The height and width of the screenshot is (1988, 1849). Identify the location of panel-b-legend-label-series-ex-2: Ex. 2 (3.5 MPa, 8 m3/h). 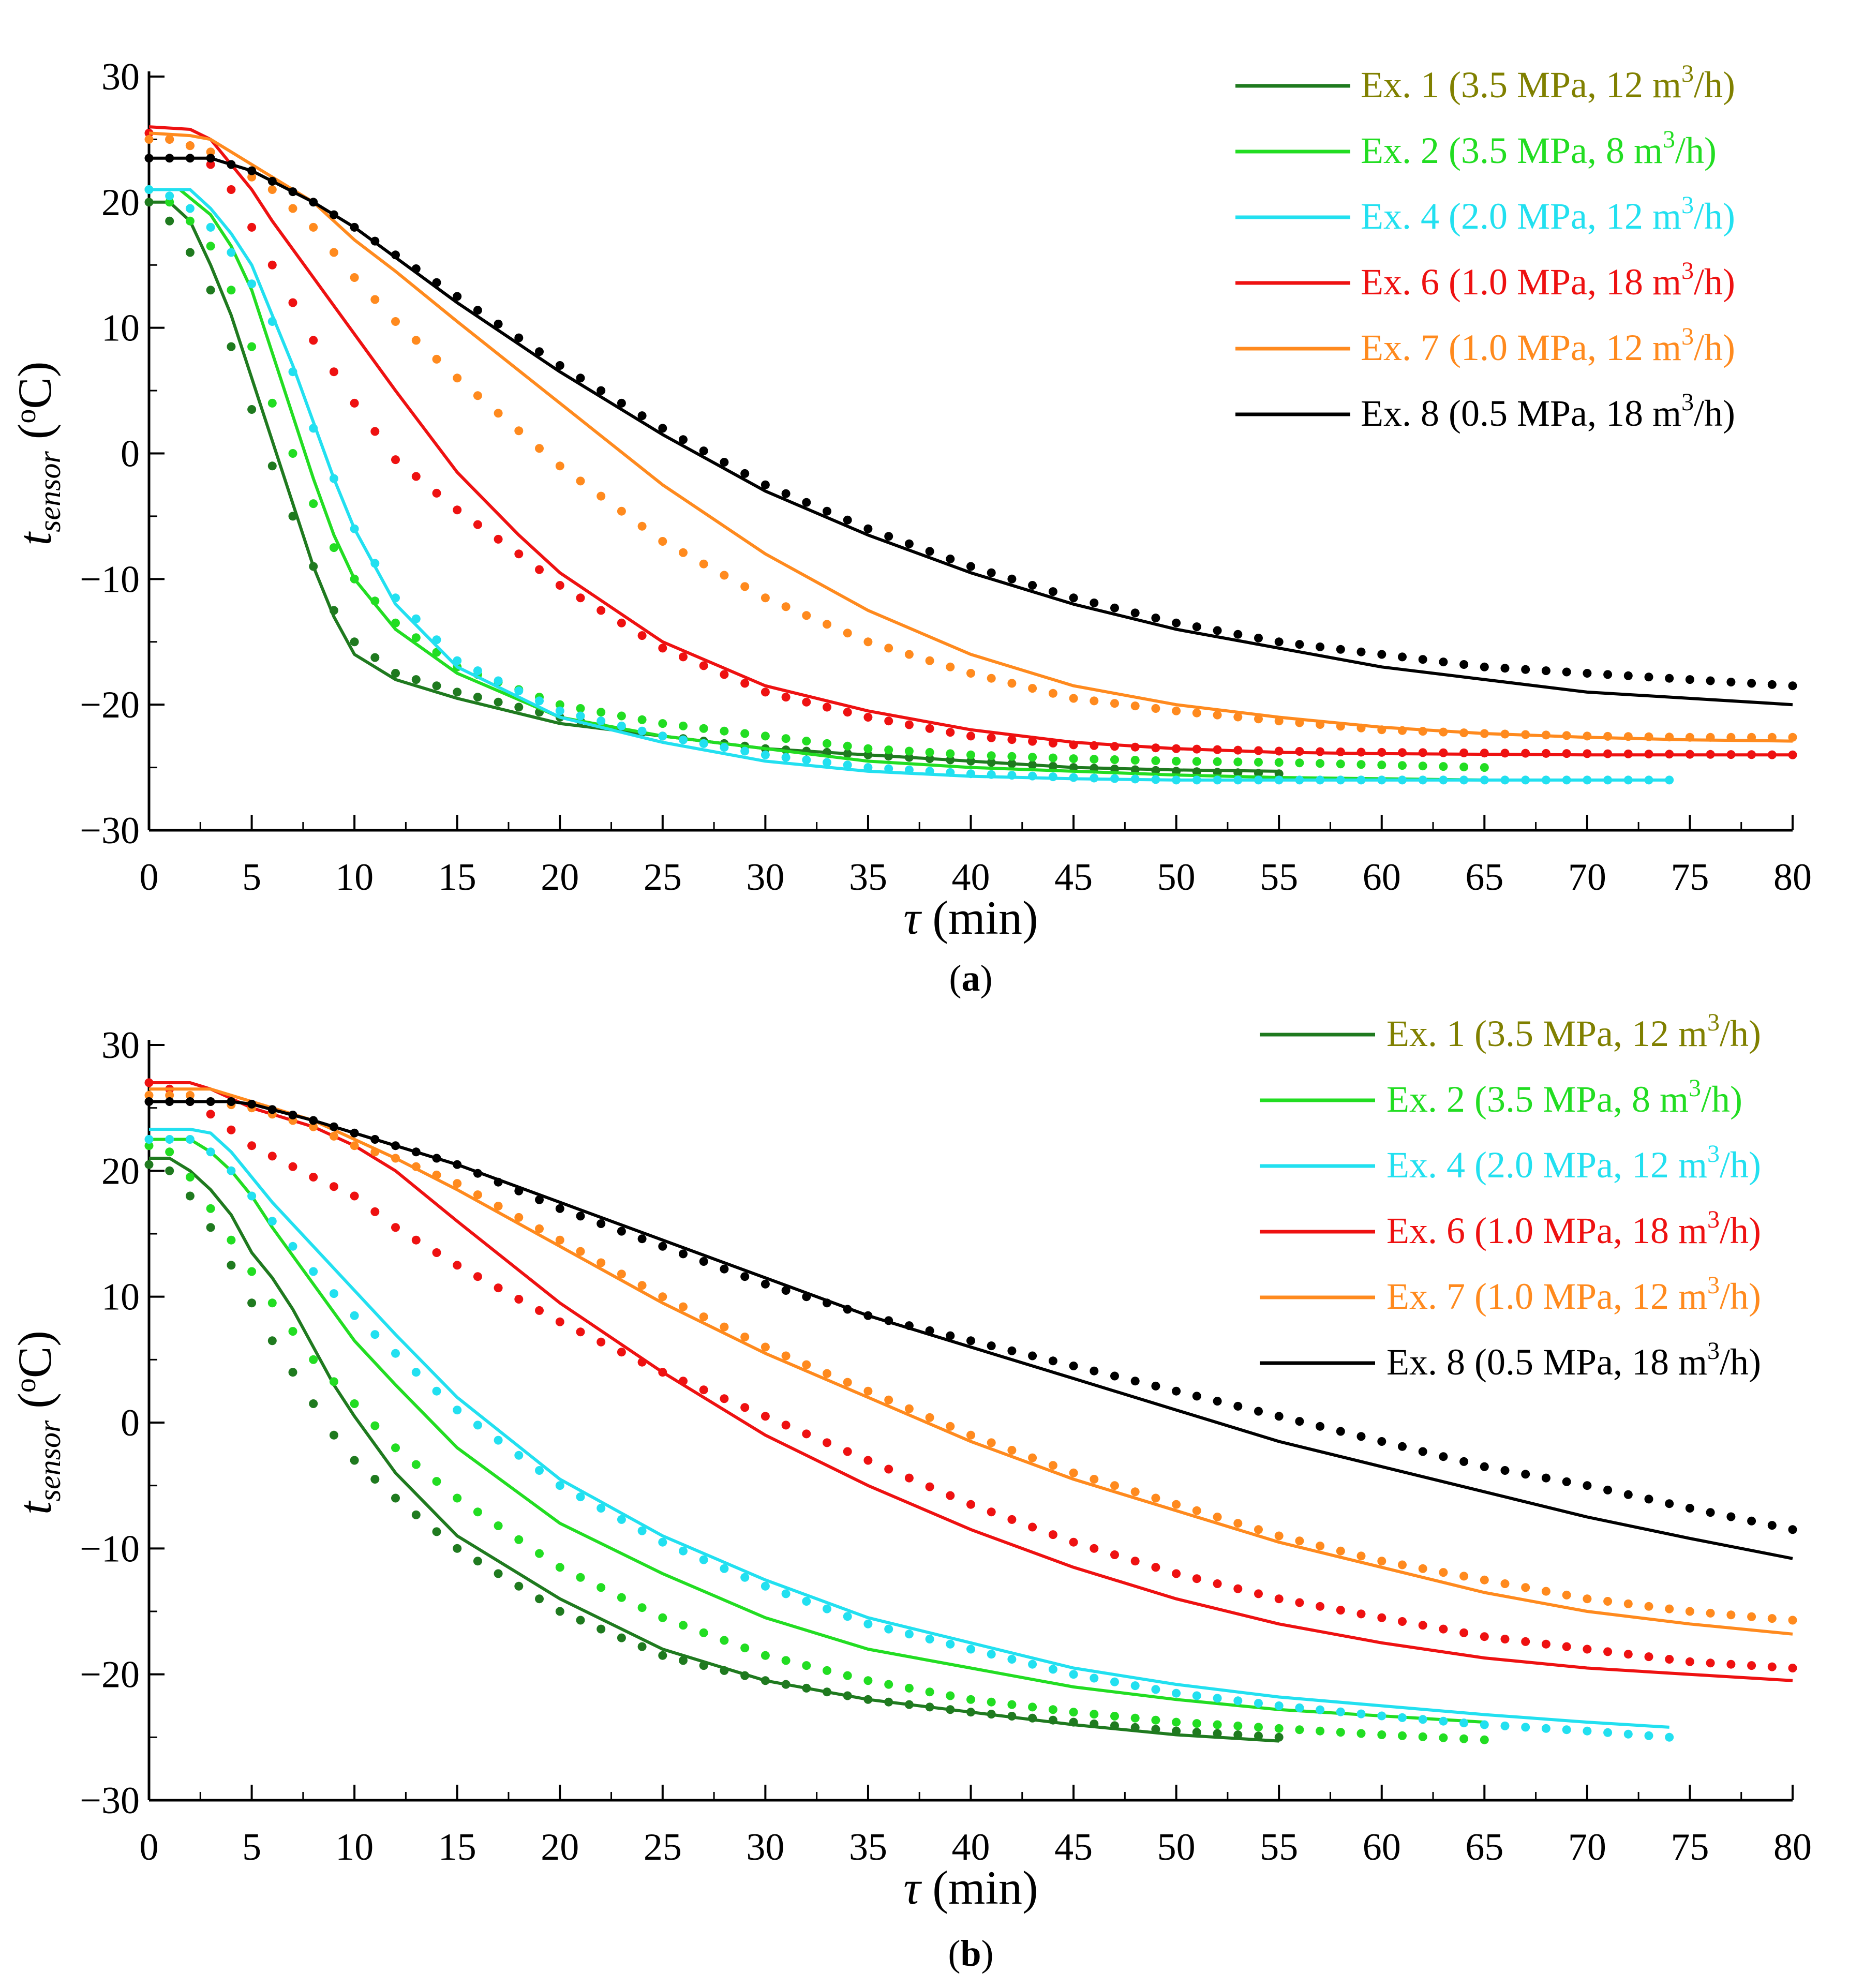
(1564, 1097).